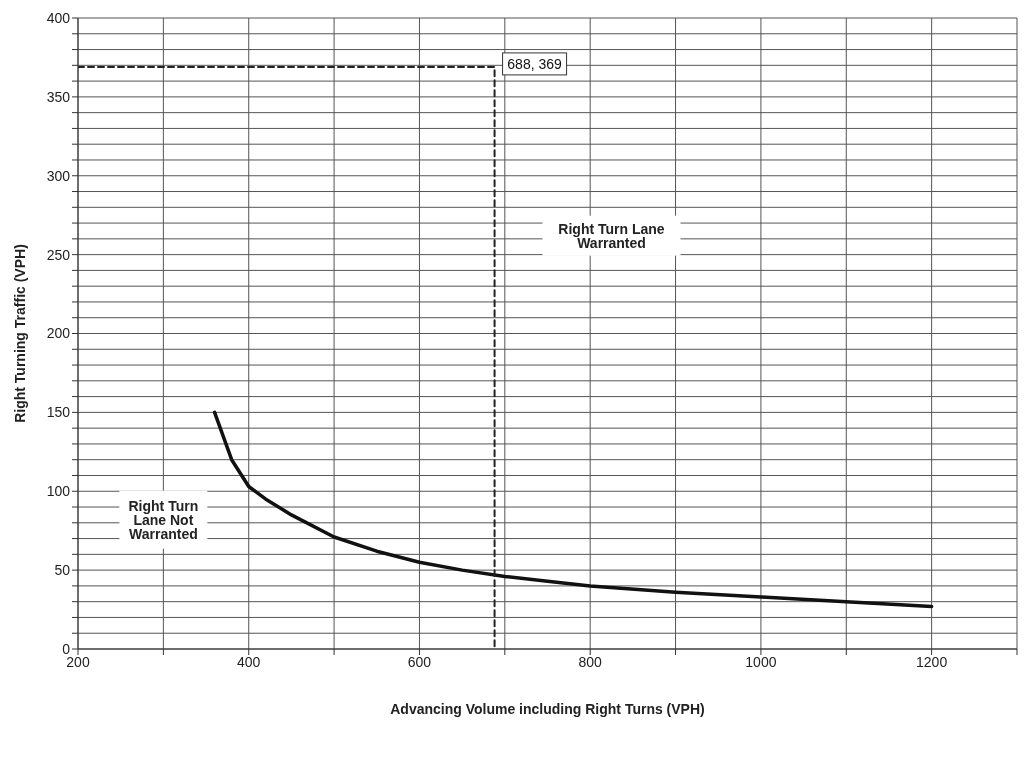  Describe the element at coordinates (611, 235) in the screenshot. I see `annotation: Right Turn Lane Warranted` at that location.